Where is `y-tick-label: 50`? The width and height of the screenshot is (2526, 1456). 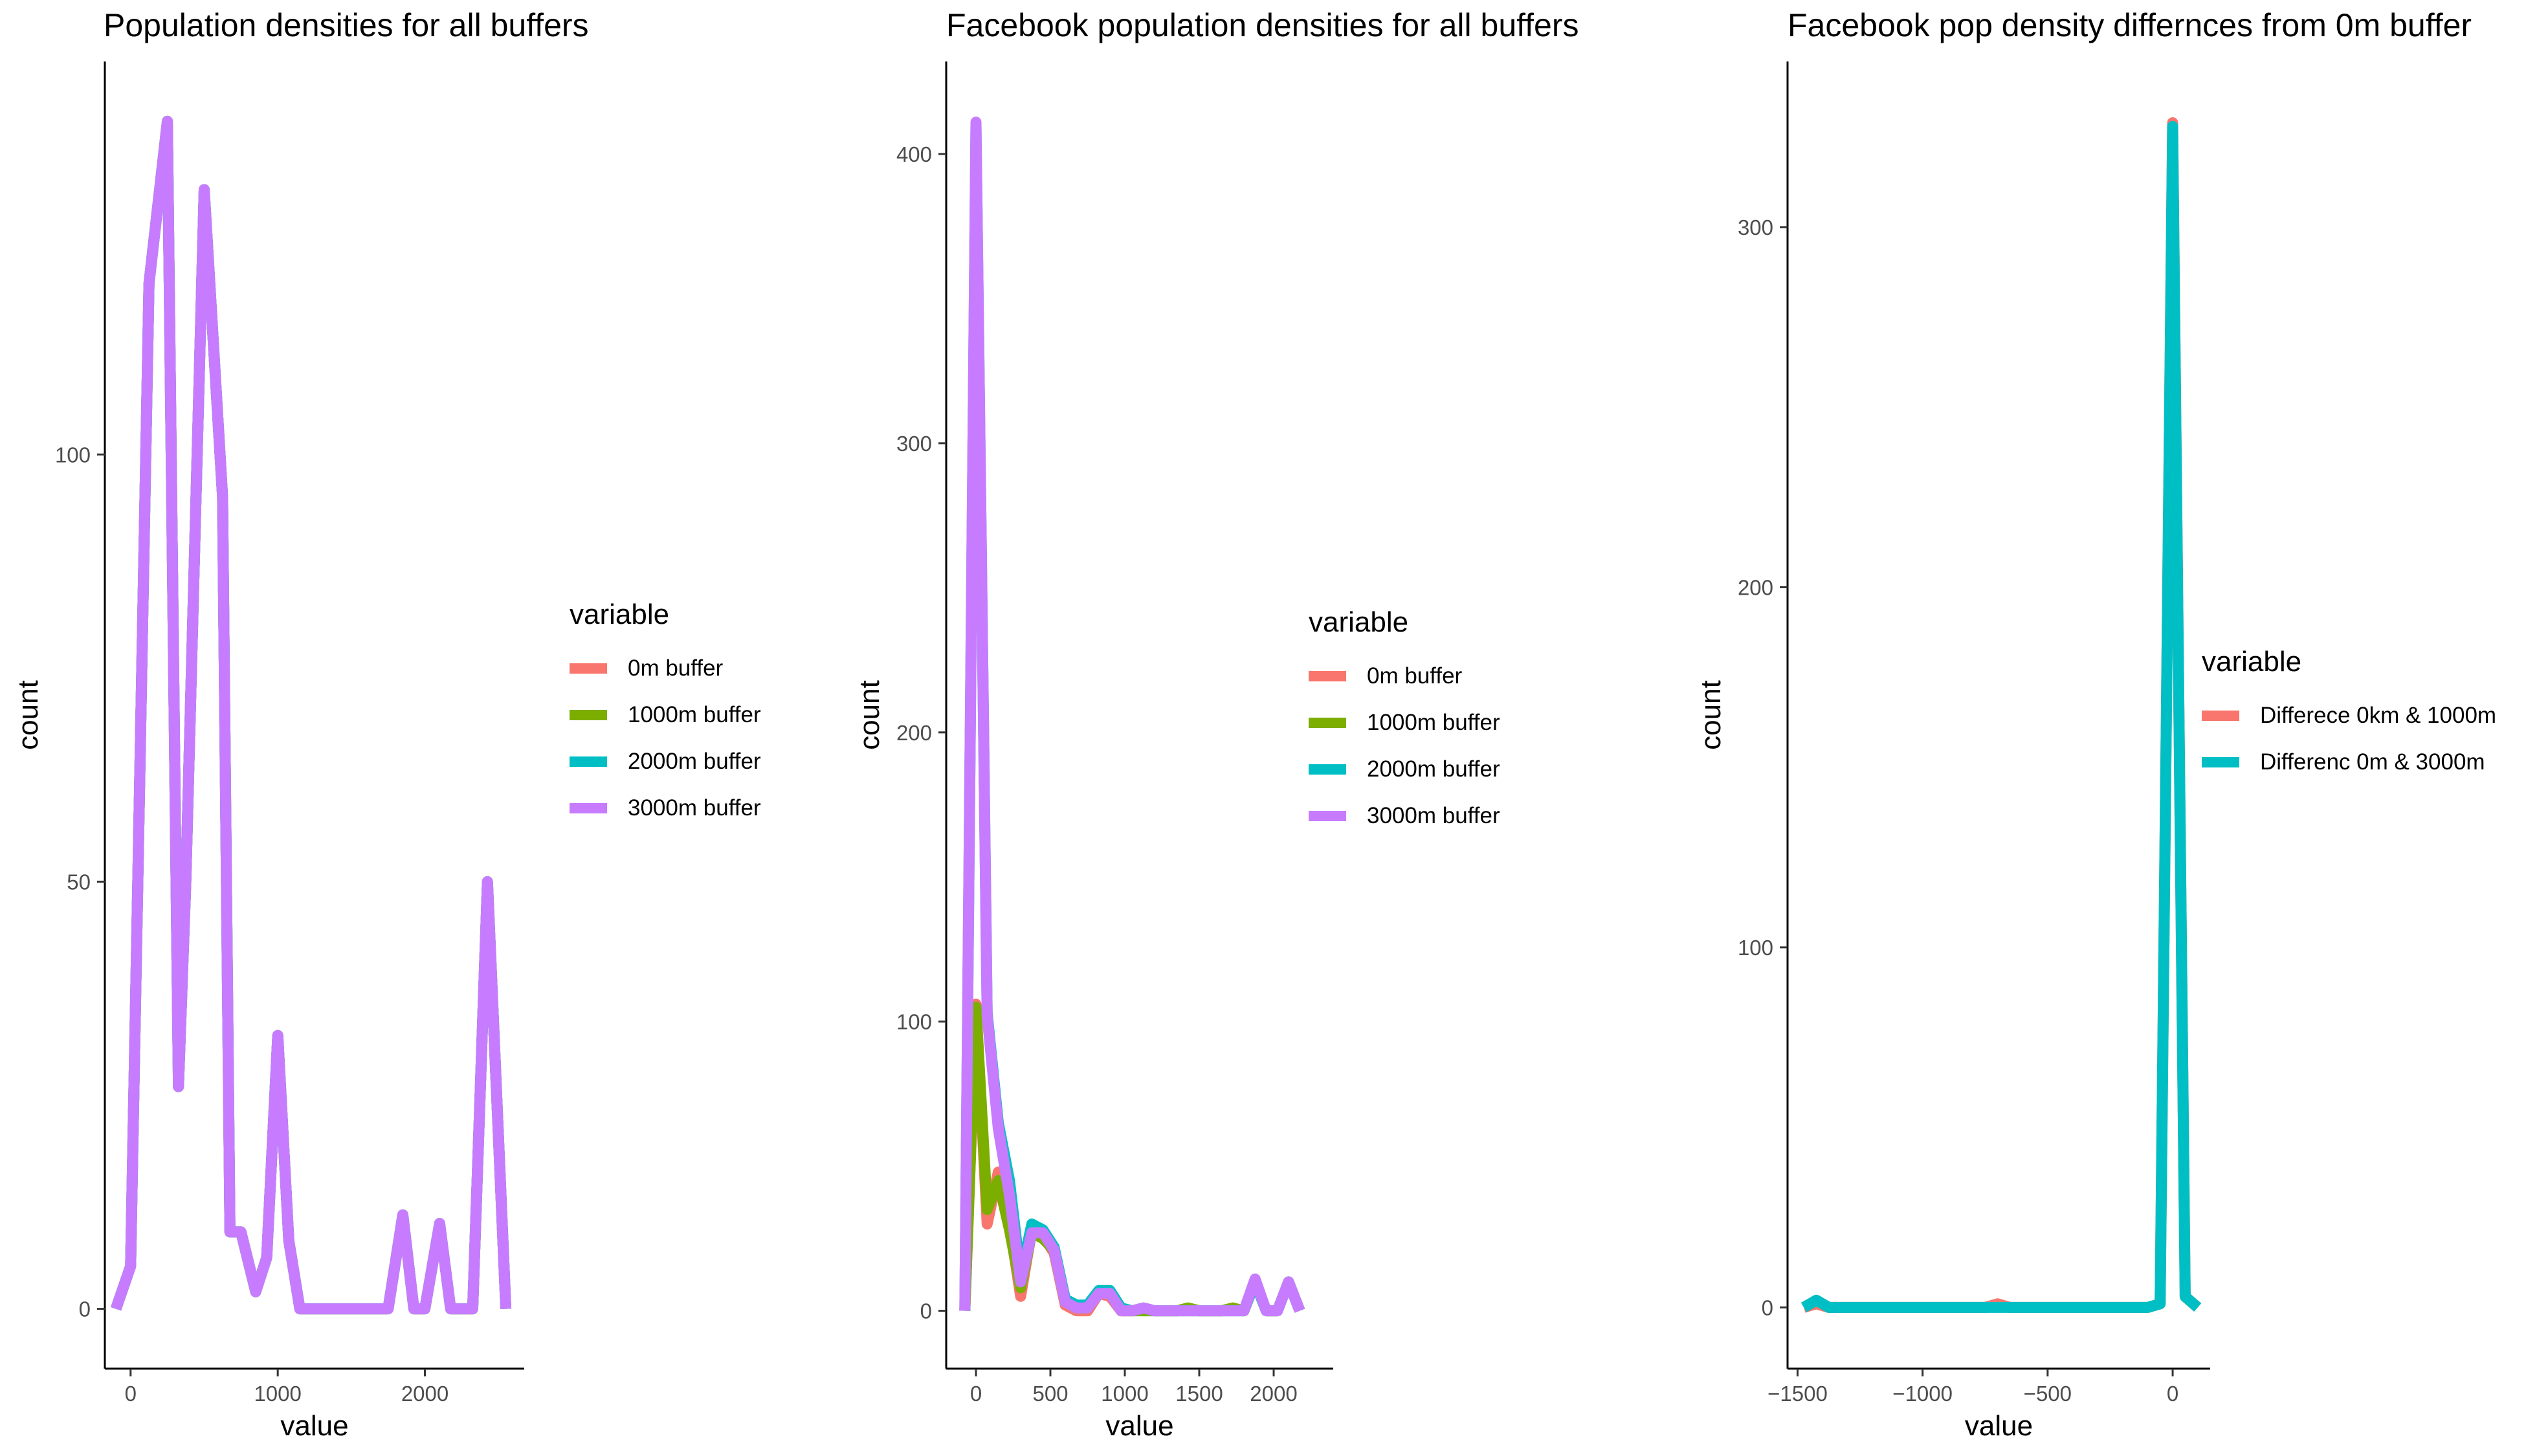 y-tick-label: 50 is located at coordinates (79, 882).